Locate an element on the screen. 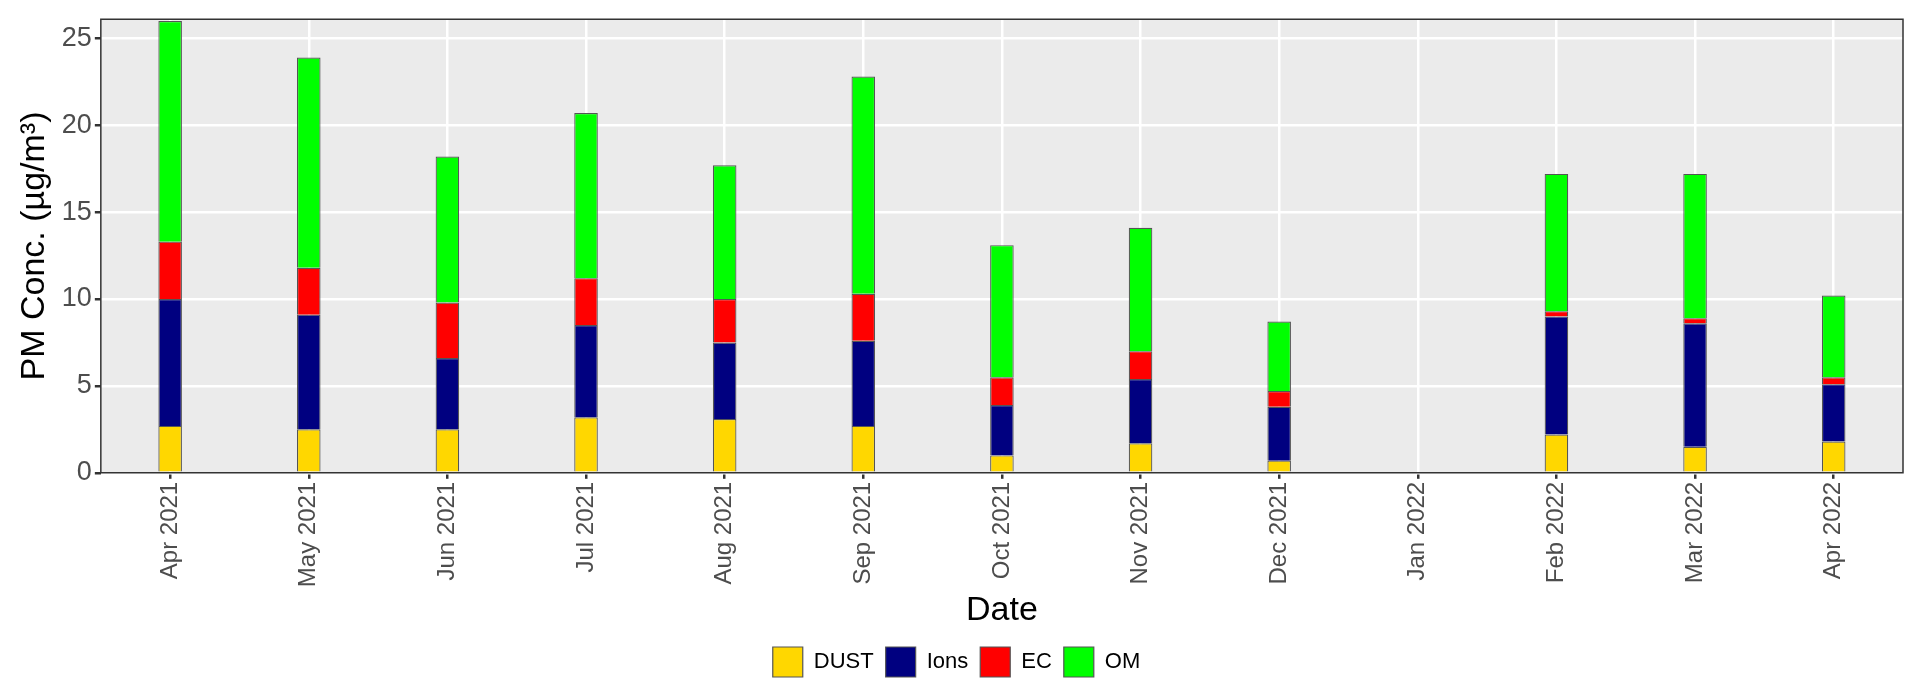  y-tick-label: 15 is located at coordinates (76, 210).